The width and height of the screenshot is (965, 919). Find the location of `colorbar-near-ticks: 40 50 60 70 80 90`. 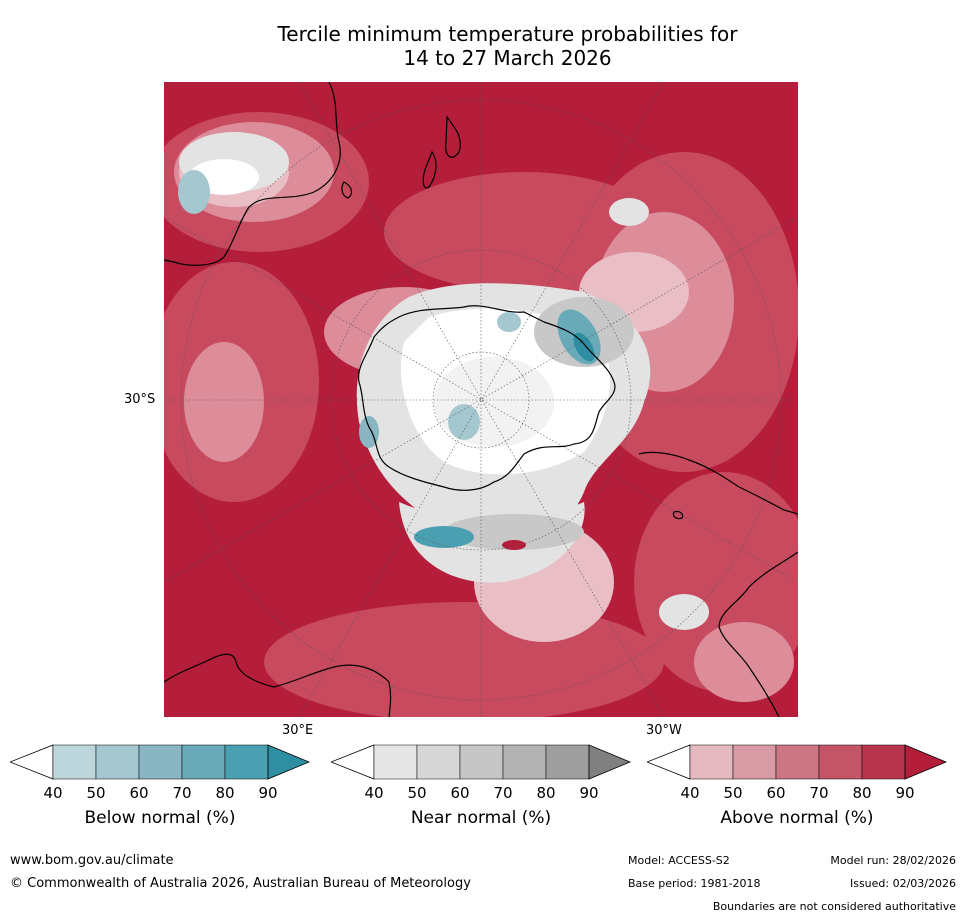

colorbar-near-ticks: 40 50 60 70 80 90 is located at coordinates (481, 793).